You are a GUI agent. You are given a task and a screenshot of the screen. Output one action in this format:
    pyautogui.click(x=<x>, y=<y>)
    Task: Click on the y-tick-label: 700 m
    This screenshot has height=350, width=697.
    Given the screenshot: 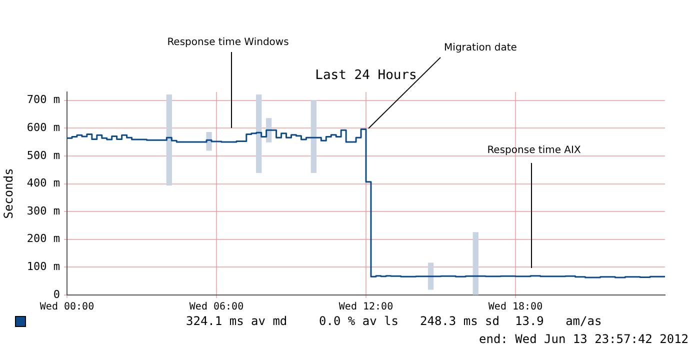 What is the action you would take?
    pyautogui.click(x=43, y=99)
    